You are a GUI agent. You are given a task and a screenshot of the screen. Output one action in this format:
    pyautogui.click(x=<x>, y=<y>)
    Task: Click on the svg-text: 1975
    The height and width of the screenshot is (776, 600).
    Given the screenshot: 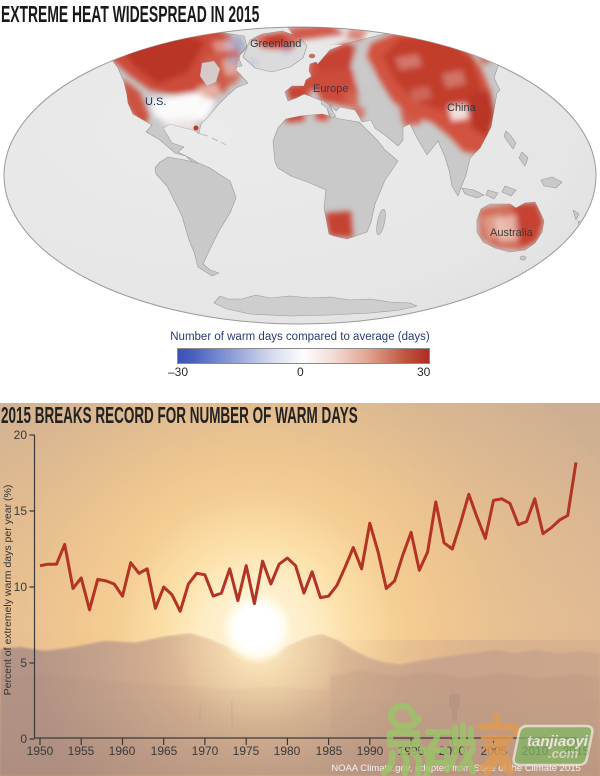 What is the action you would take?
    pyautogui.click(x=246, y=751)
    